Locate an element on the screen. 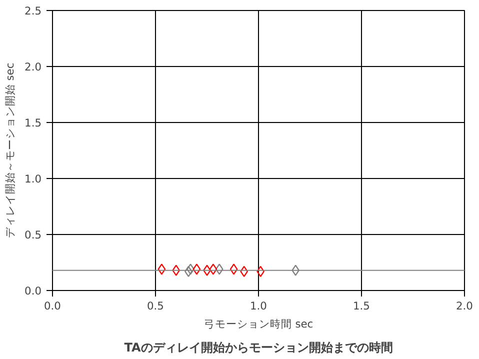  y-tick-label: 0.0 is located at coordinates (33, 291).